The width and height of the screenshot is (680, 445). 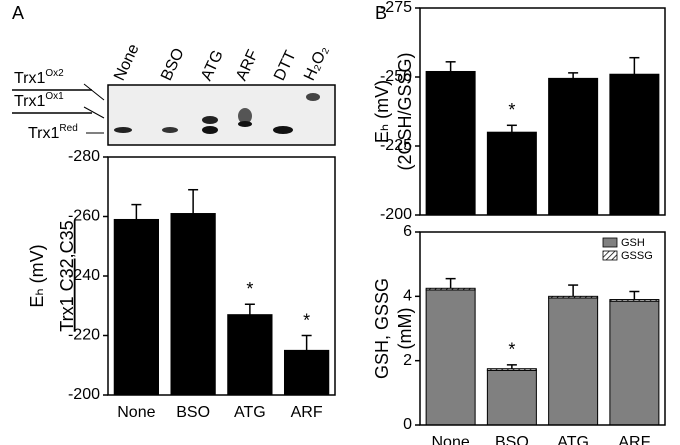 I want to click on lane-label: DTT, so click(x=285, y=66).